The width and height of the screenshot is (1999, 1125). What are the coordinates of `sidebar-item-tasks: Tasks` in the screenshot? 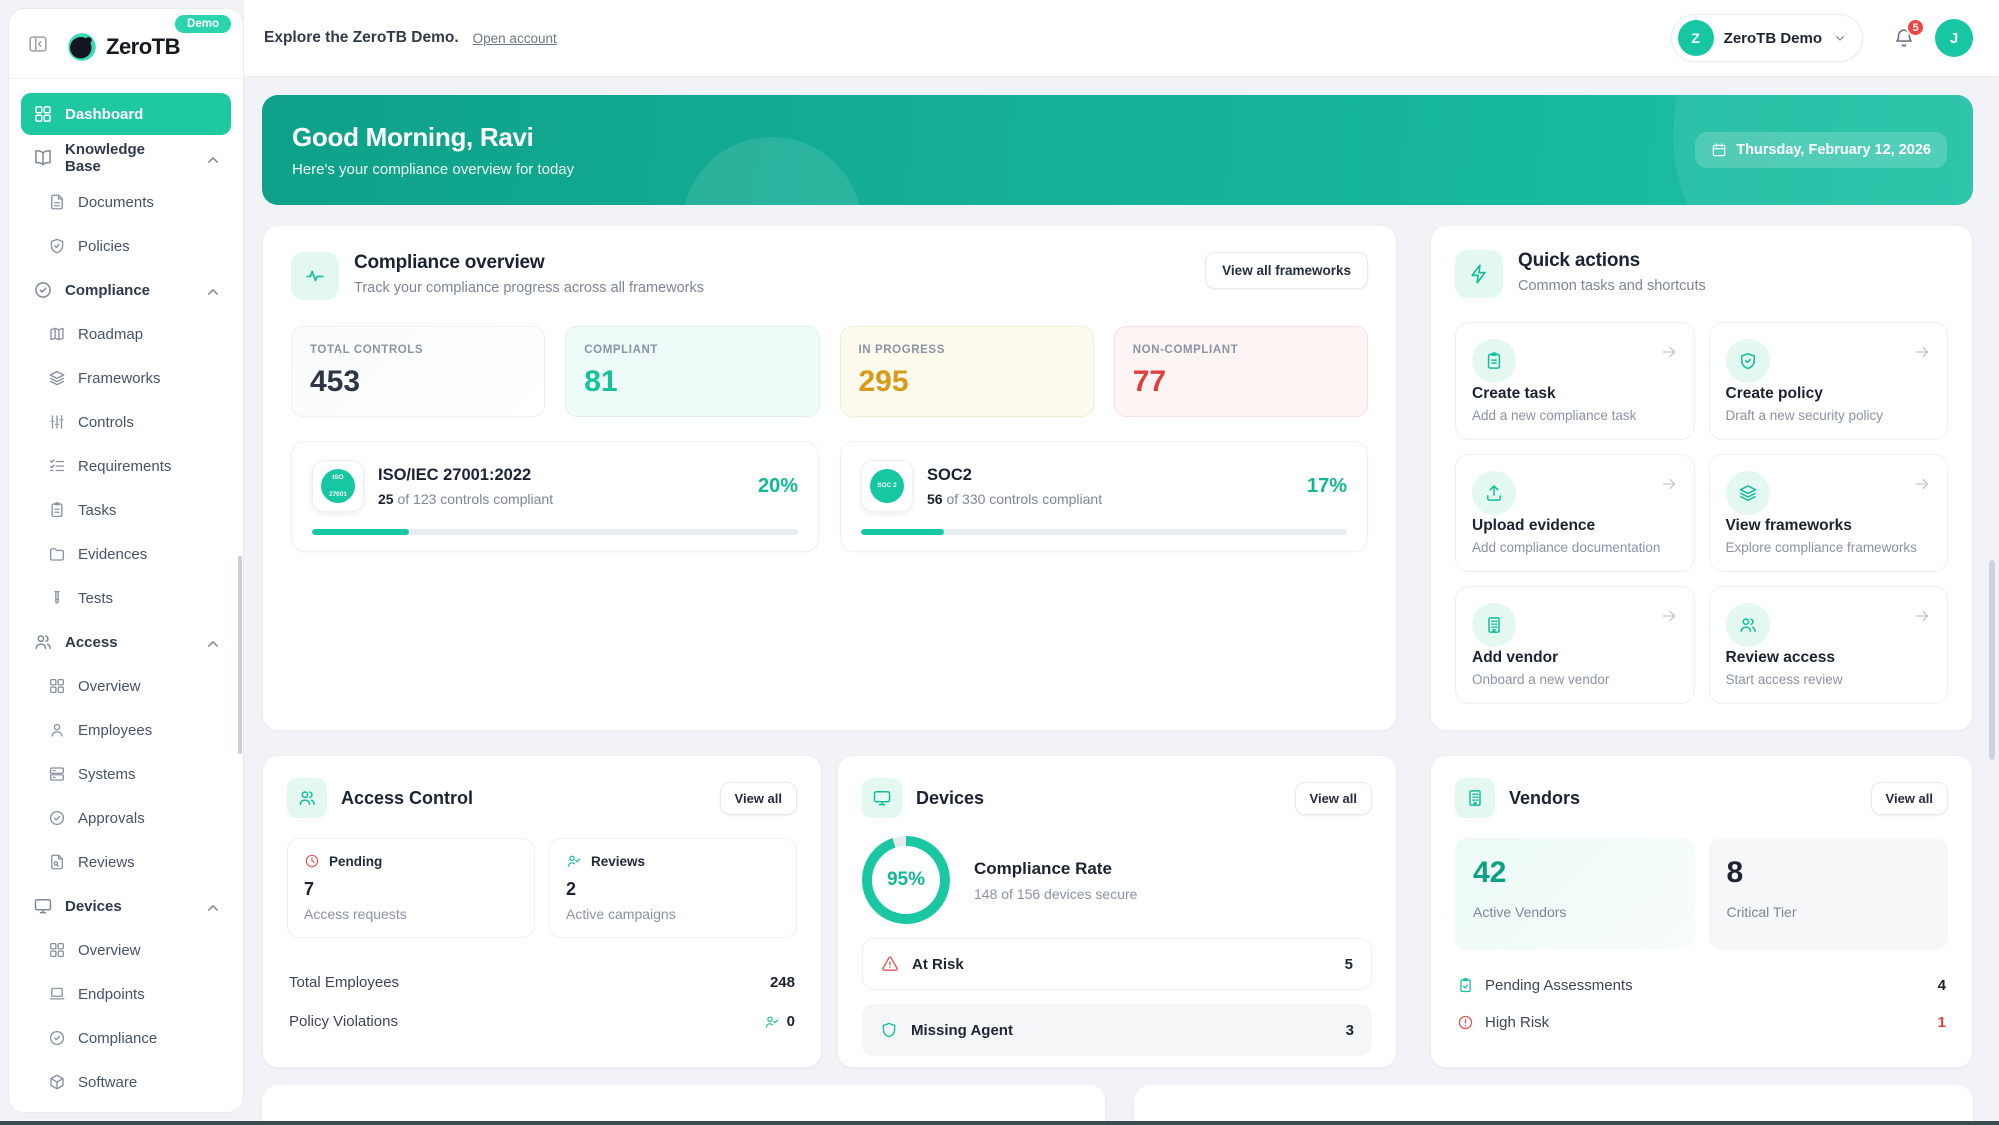 It's located at (126, 510).